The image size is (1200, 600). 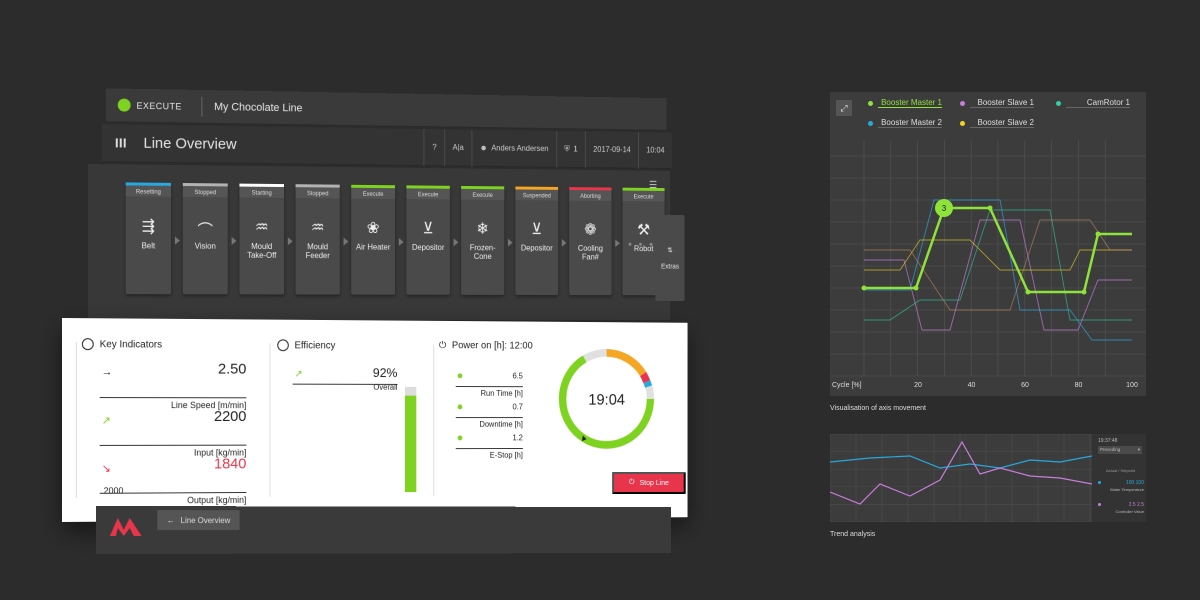 I want to click on station-card: Resetting ⇶ Belt, so click(x=148, y=238).